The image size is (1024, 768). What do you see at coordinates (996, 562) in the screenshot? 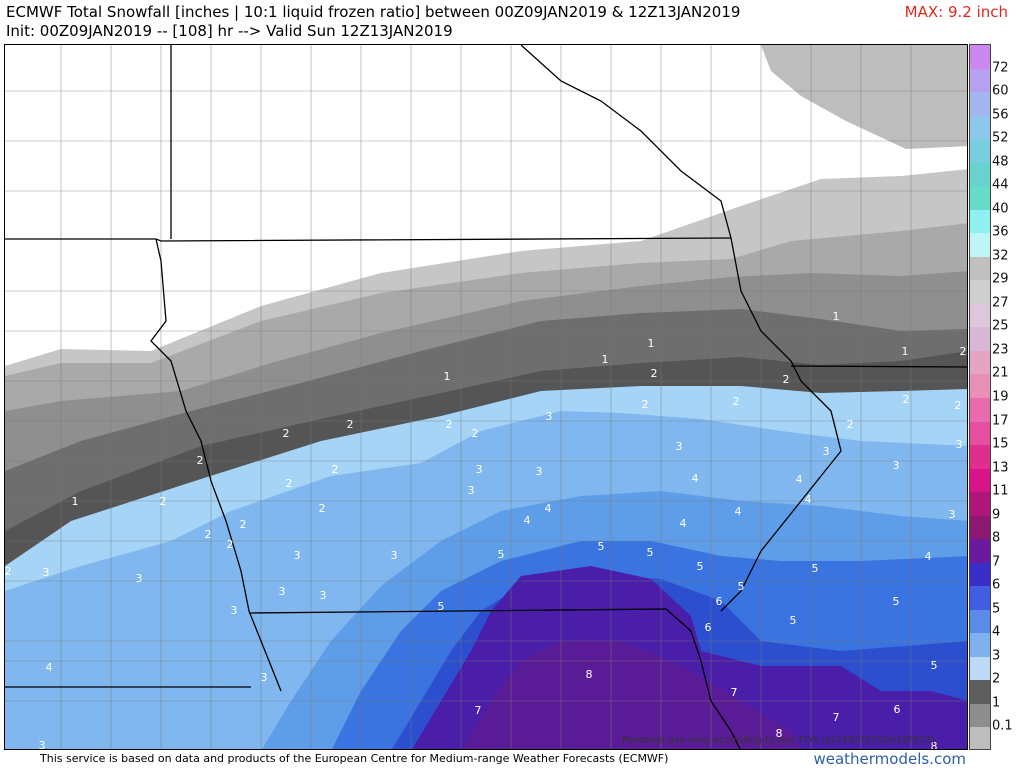
I see `colorbar-label: 7` at bounding box center [996, 562].